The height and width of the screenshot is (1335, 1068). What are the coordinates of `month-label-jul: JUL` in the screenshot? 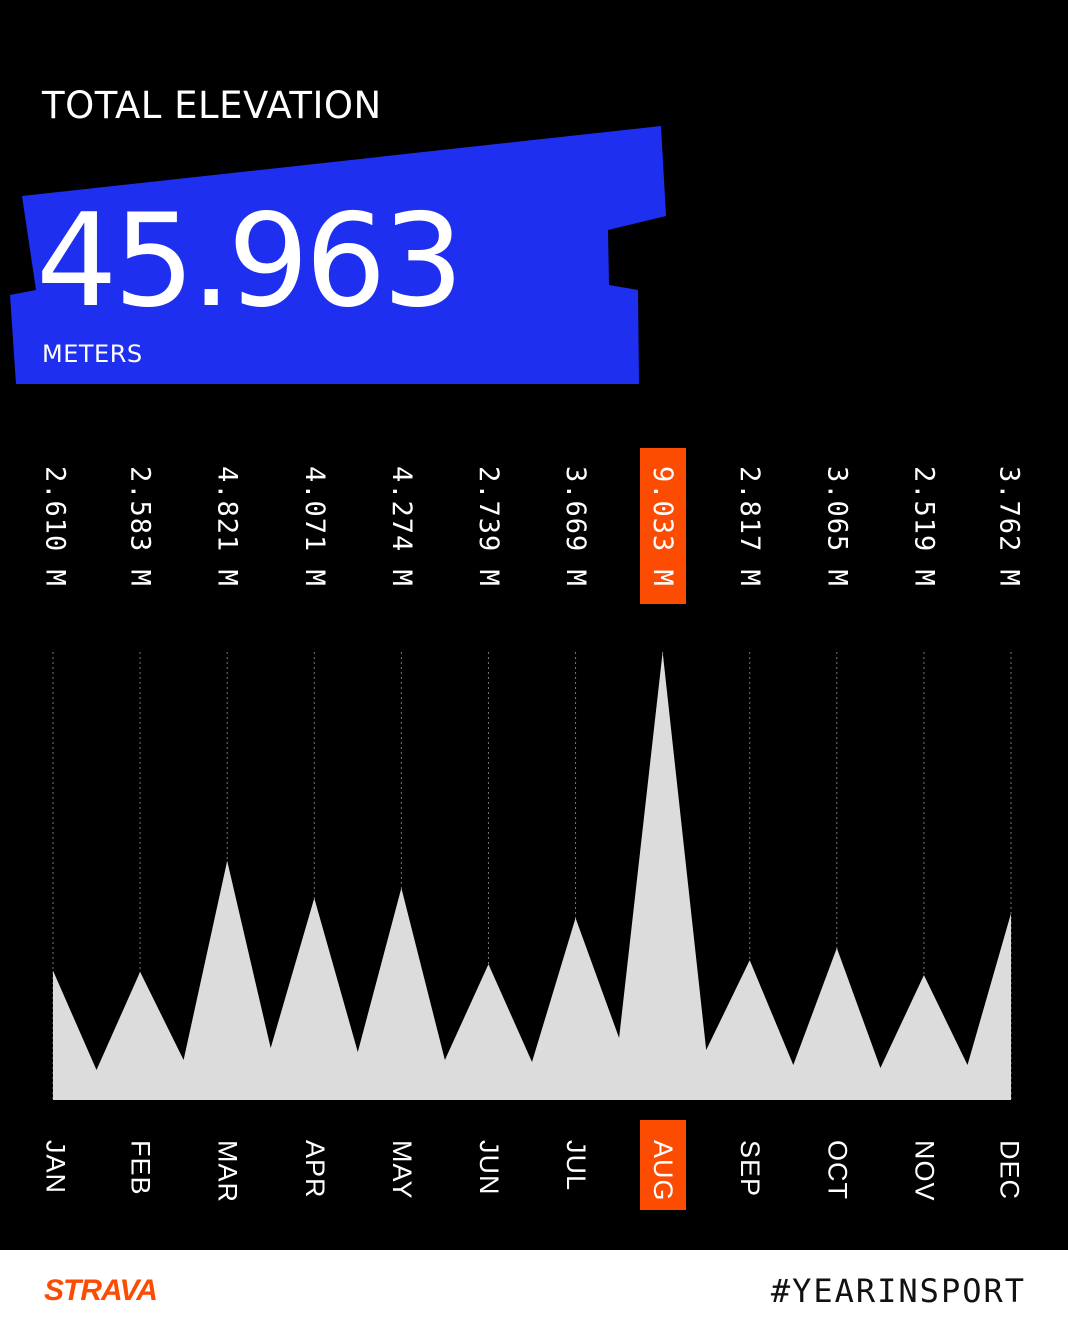 It's located at (576, 1165).